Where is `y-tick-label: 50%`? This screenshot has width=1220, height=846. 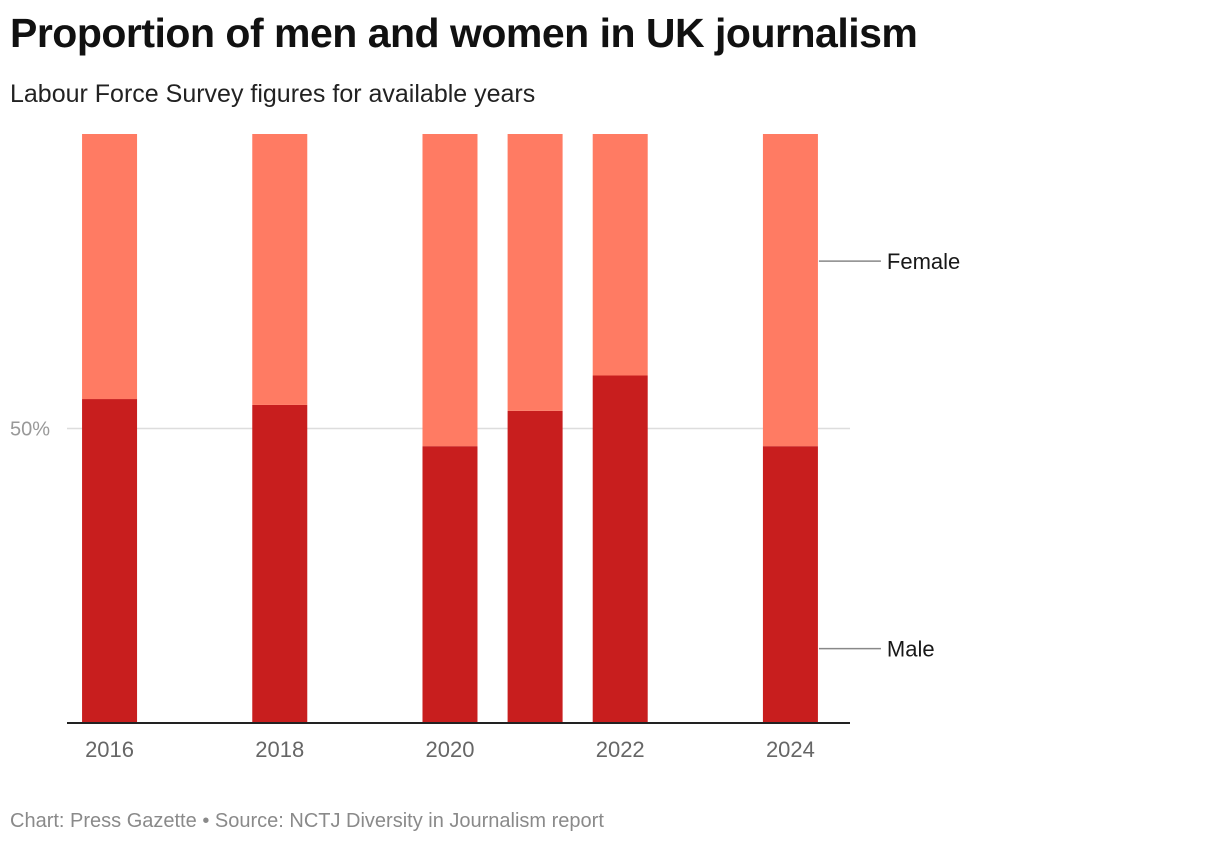
y-tick-label: 50% is located at coordinates (30, 430).